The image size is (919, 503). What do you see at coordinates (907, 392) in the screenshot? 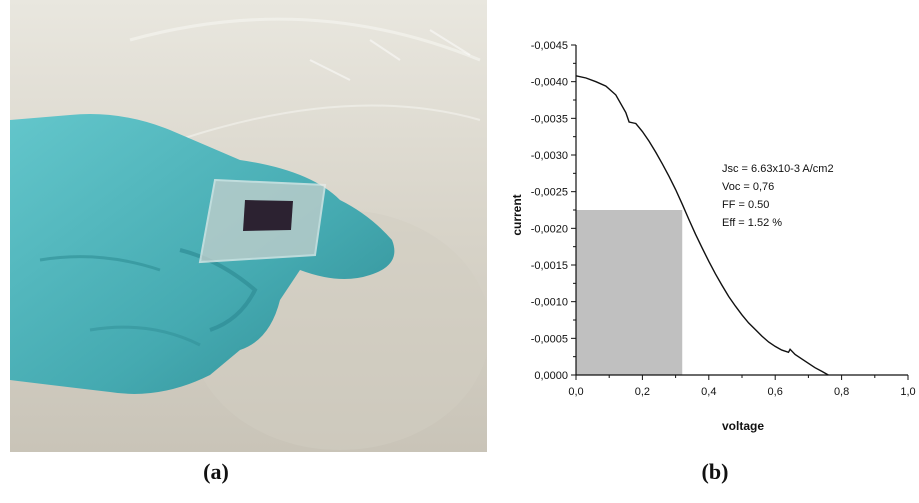
I see `x-tick-label: 1,0` at bounding box center [907, 392].